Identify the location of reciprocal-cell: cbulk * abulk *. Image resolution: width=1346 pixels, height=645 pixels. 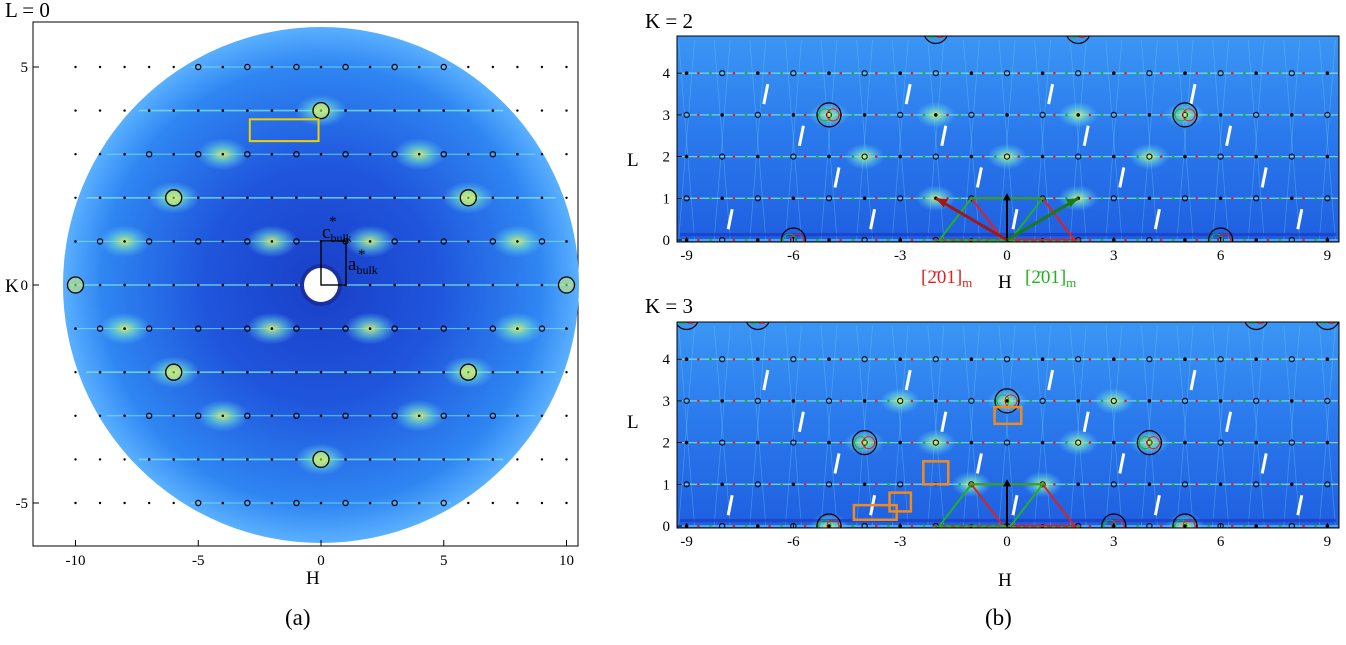
(349, 250).